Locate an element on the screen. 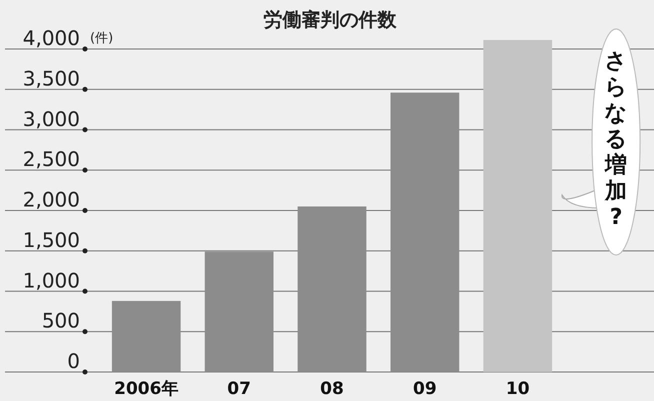  y-tick-label: 1,500 is located at coordinates (51, 240).